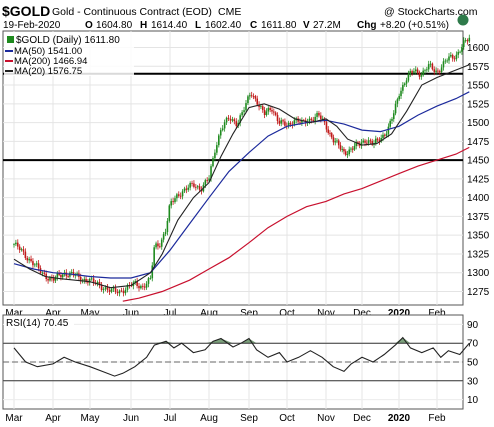 The width and height of the screenshot is (494, 427). Describe the element at coordinates (223, 25) in the screenshot. I see `low-value: 1602.40` at that location.